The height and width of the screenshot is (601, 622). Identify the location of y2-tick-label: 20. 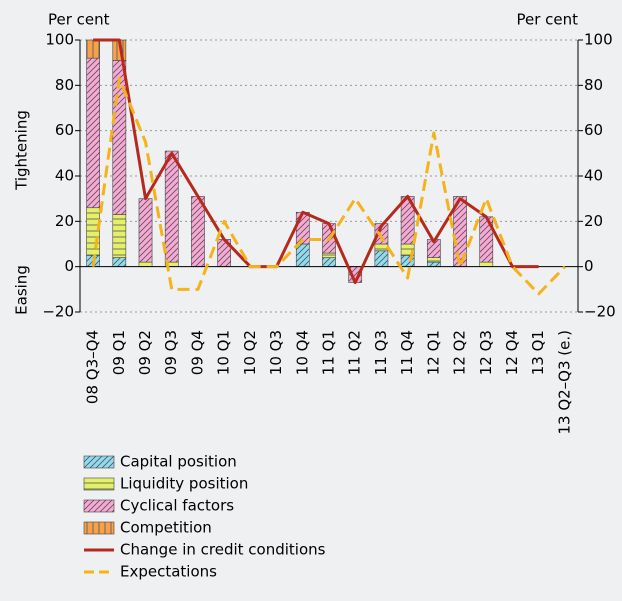
(593, 221).